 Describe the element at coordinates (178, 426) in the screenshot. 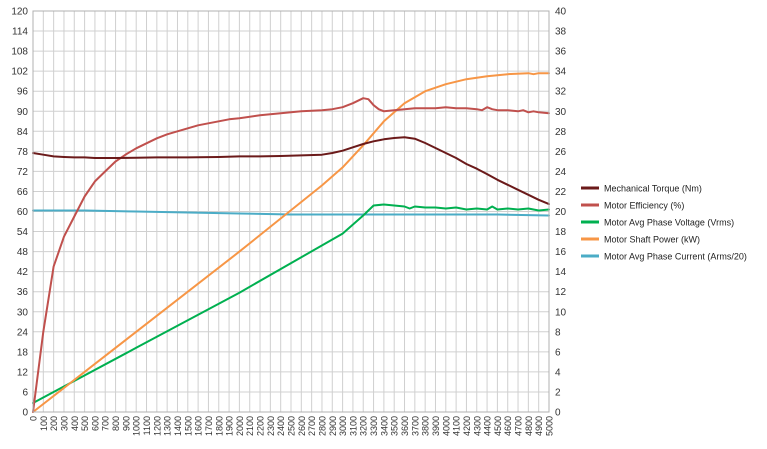

I see `x-tick-label: 1400` at that location.